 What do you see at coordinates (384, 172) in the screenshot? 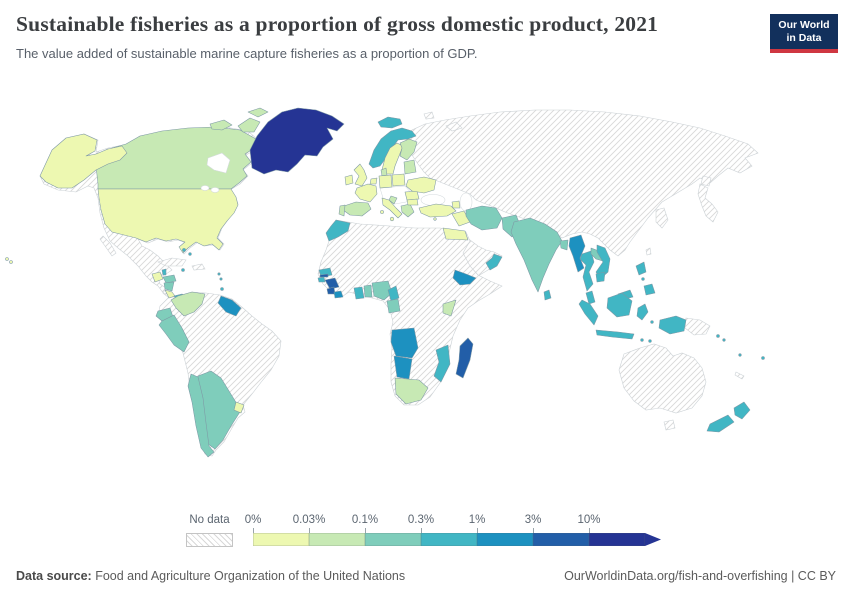
I see `country-denmark` at bounding box center [384, 172].